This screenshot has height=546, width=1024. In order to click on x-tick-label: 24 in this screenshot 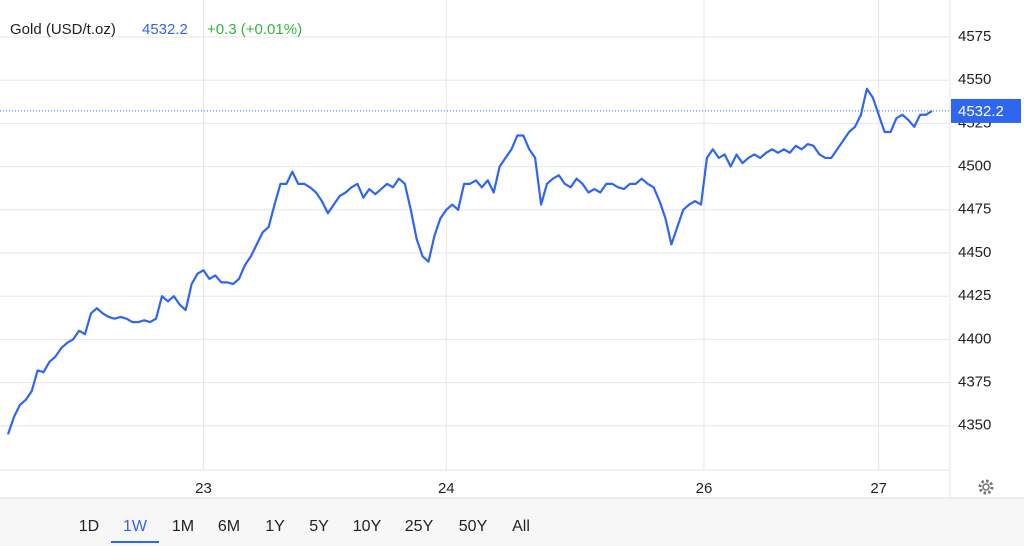, I will do `click(446, 488)`.